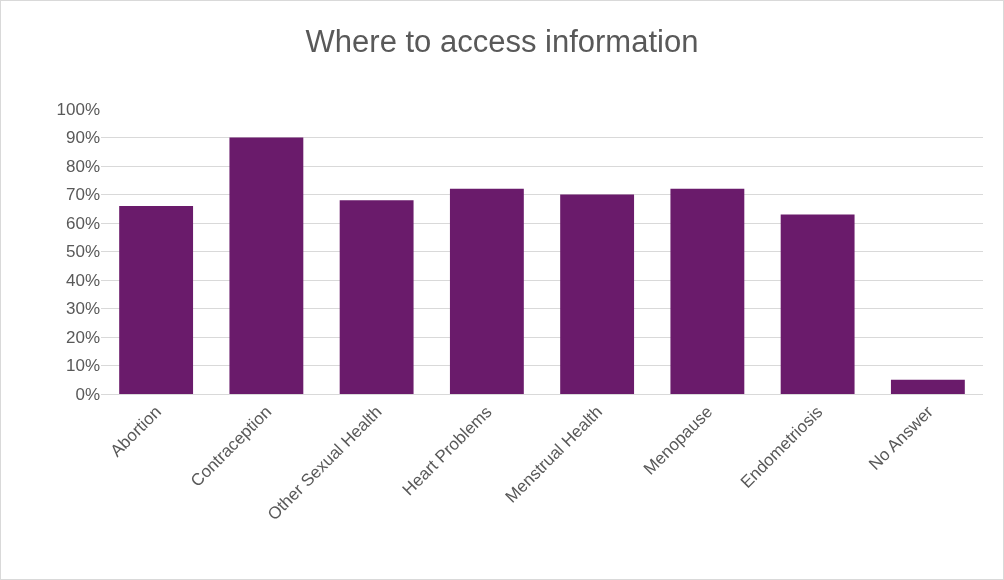 The image size is (1004, 580). What do you see at coordinates (82, 337) in the screenshot?
I see `y-tick-label: 20%` at bounding box center [82, 337].